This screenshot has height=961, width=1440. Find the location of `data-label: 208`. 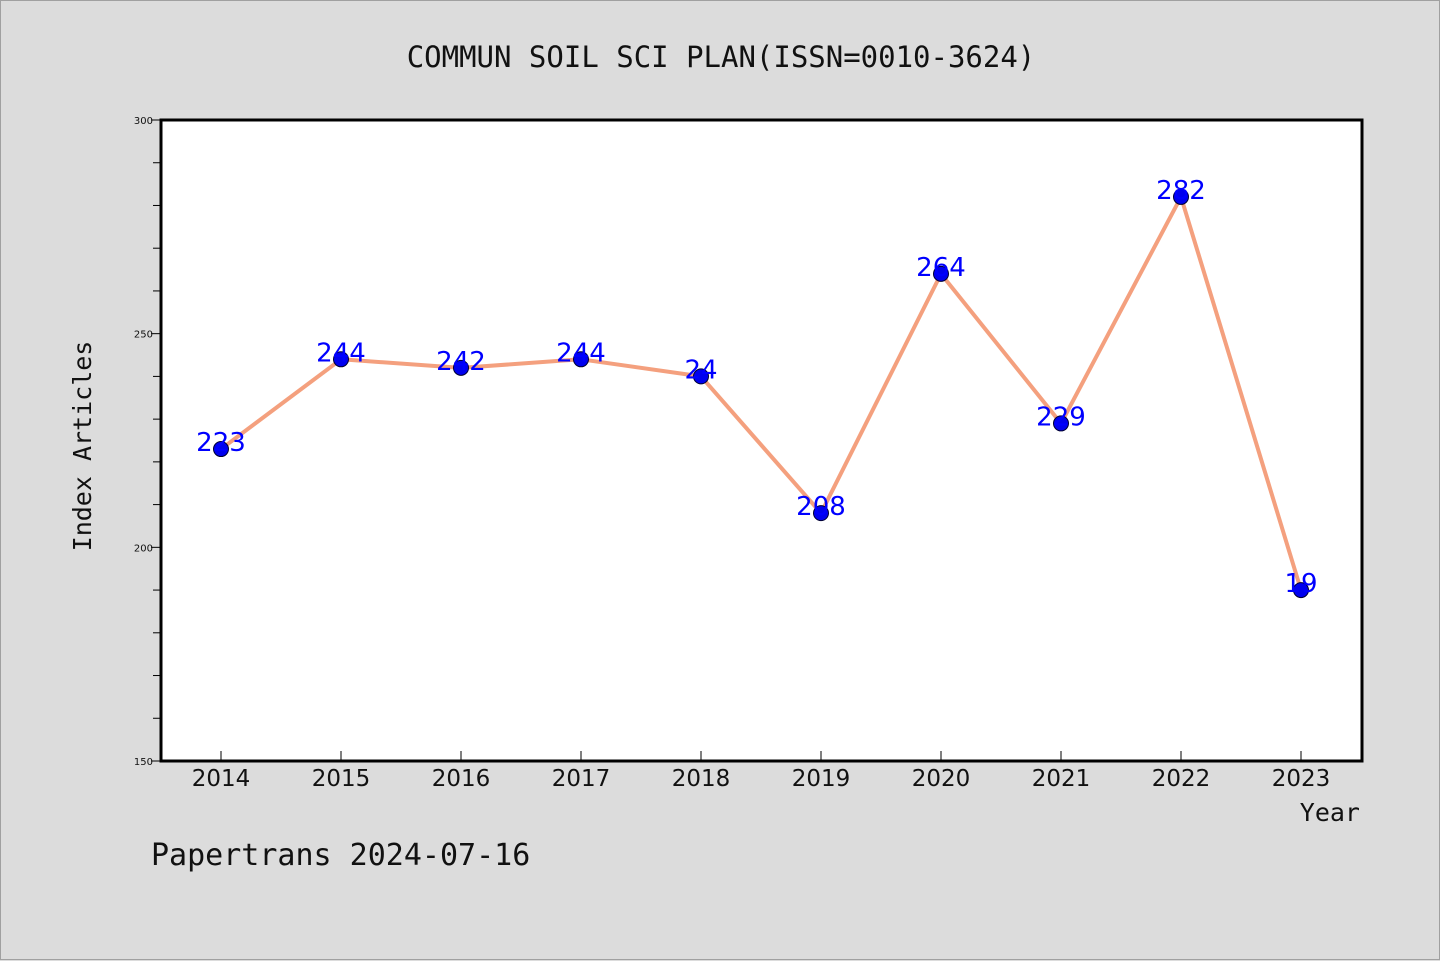

data-label: 208 is located at coordinates (821, 507).